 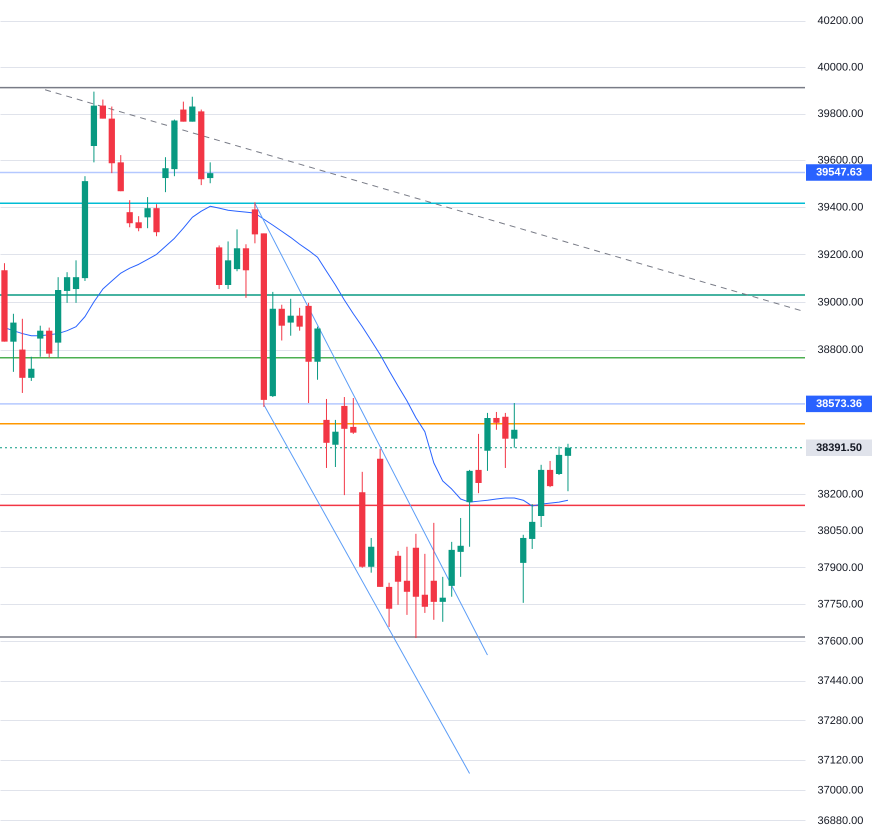 What do you see at coordinates (841, 568) in the screenshot?
I see `y-tick-label: 37900.00` at bounding box center [841, 568].